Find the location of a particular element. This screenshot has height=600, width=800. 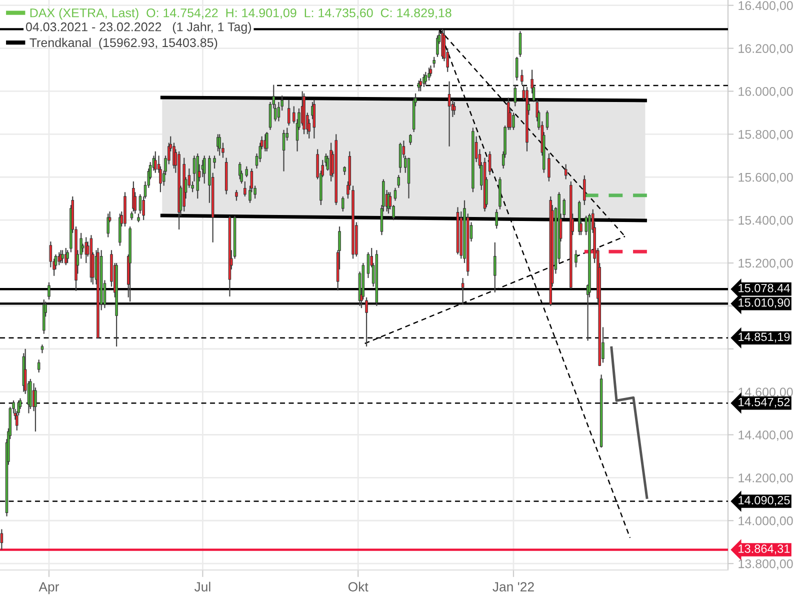

y-tick-label: 16.000,00 is located at coordinates (765, 92).